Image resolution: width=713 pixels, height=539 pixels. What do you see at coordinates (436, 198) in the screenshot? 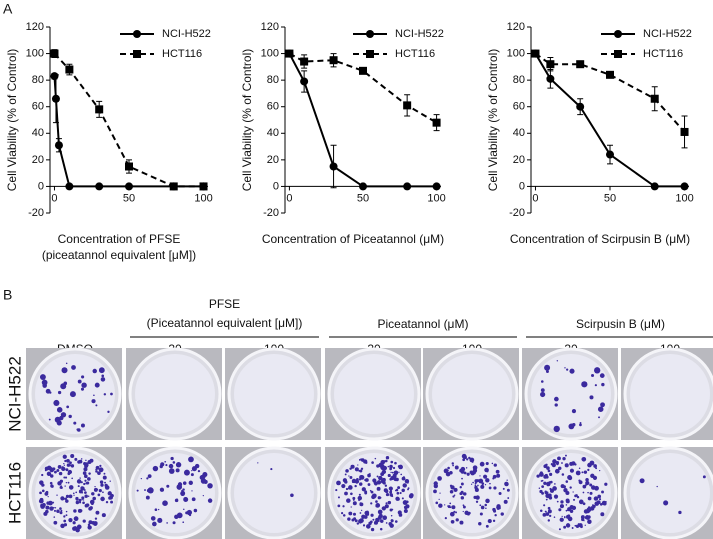
I see `x-tick-label: 100` at bounding box center [436, 198].